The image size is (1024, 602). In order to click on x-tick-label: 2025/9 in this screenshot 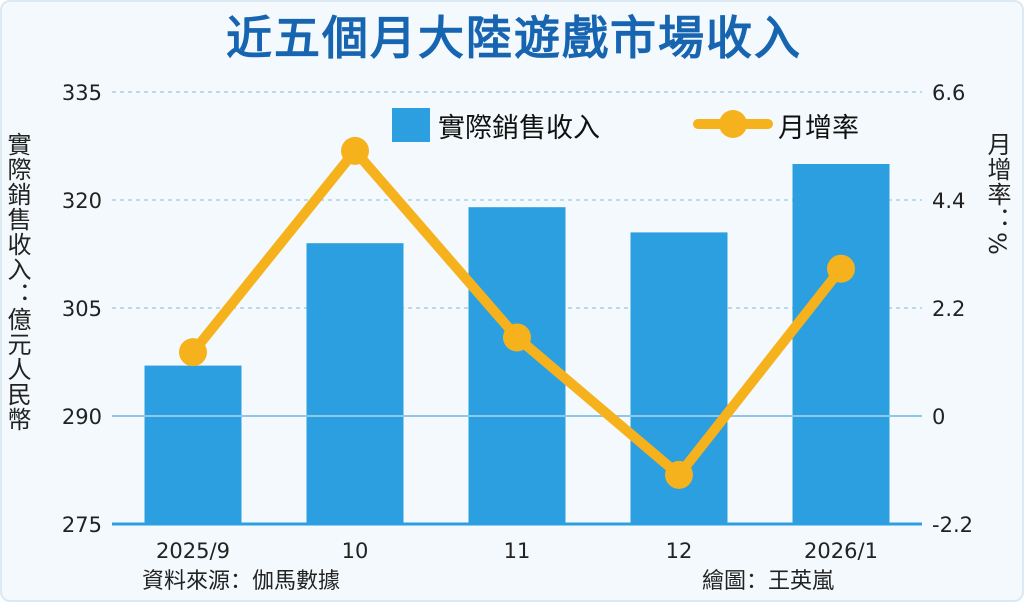, I will do `click(193, 551)`.